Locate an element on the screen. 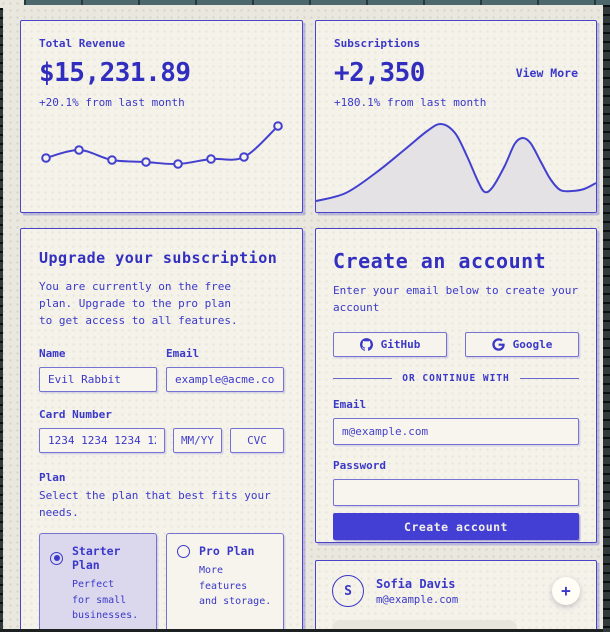 The height and width of the screenshot is (632, 610). subscriptions-amount: +2,350 is located at coordinates (379, 73).